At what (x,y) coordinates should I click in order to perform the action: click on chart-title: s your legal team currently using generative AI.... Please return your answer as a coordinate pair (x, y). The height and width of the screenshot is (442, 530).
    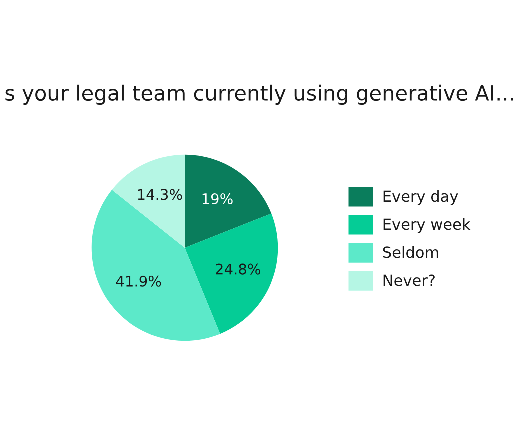
    Looking at the image, I should click on (260, 95).